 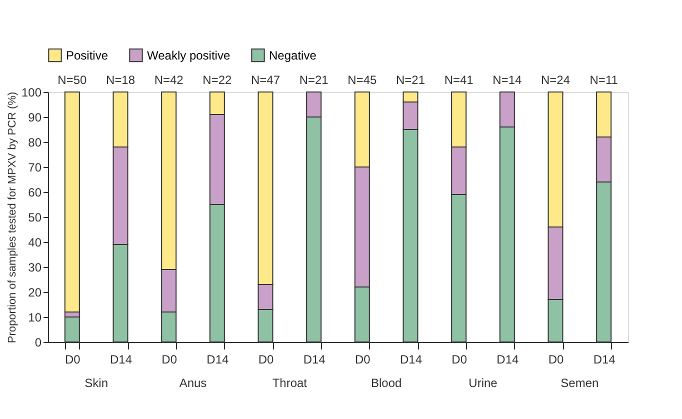 I want to click on text: N=47, so click(x=265, y=80).